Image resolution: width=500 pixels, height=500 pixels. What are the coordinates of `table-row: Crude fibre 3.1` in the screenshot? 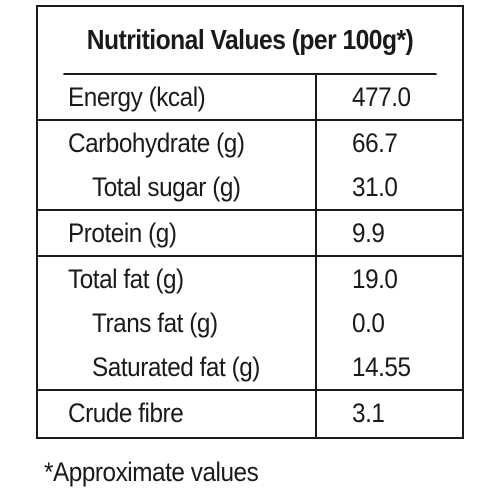 It's located at (250, 413).